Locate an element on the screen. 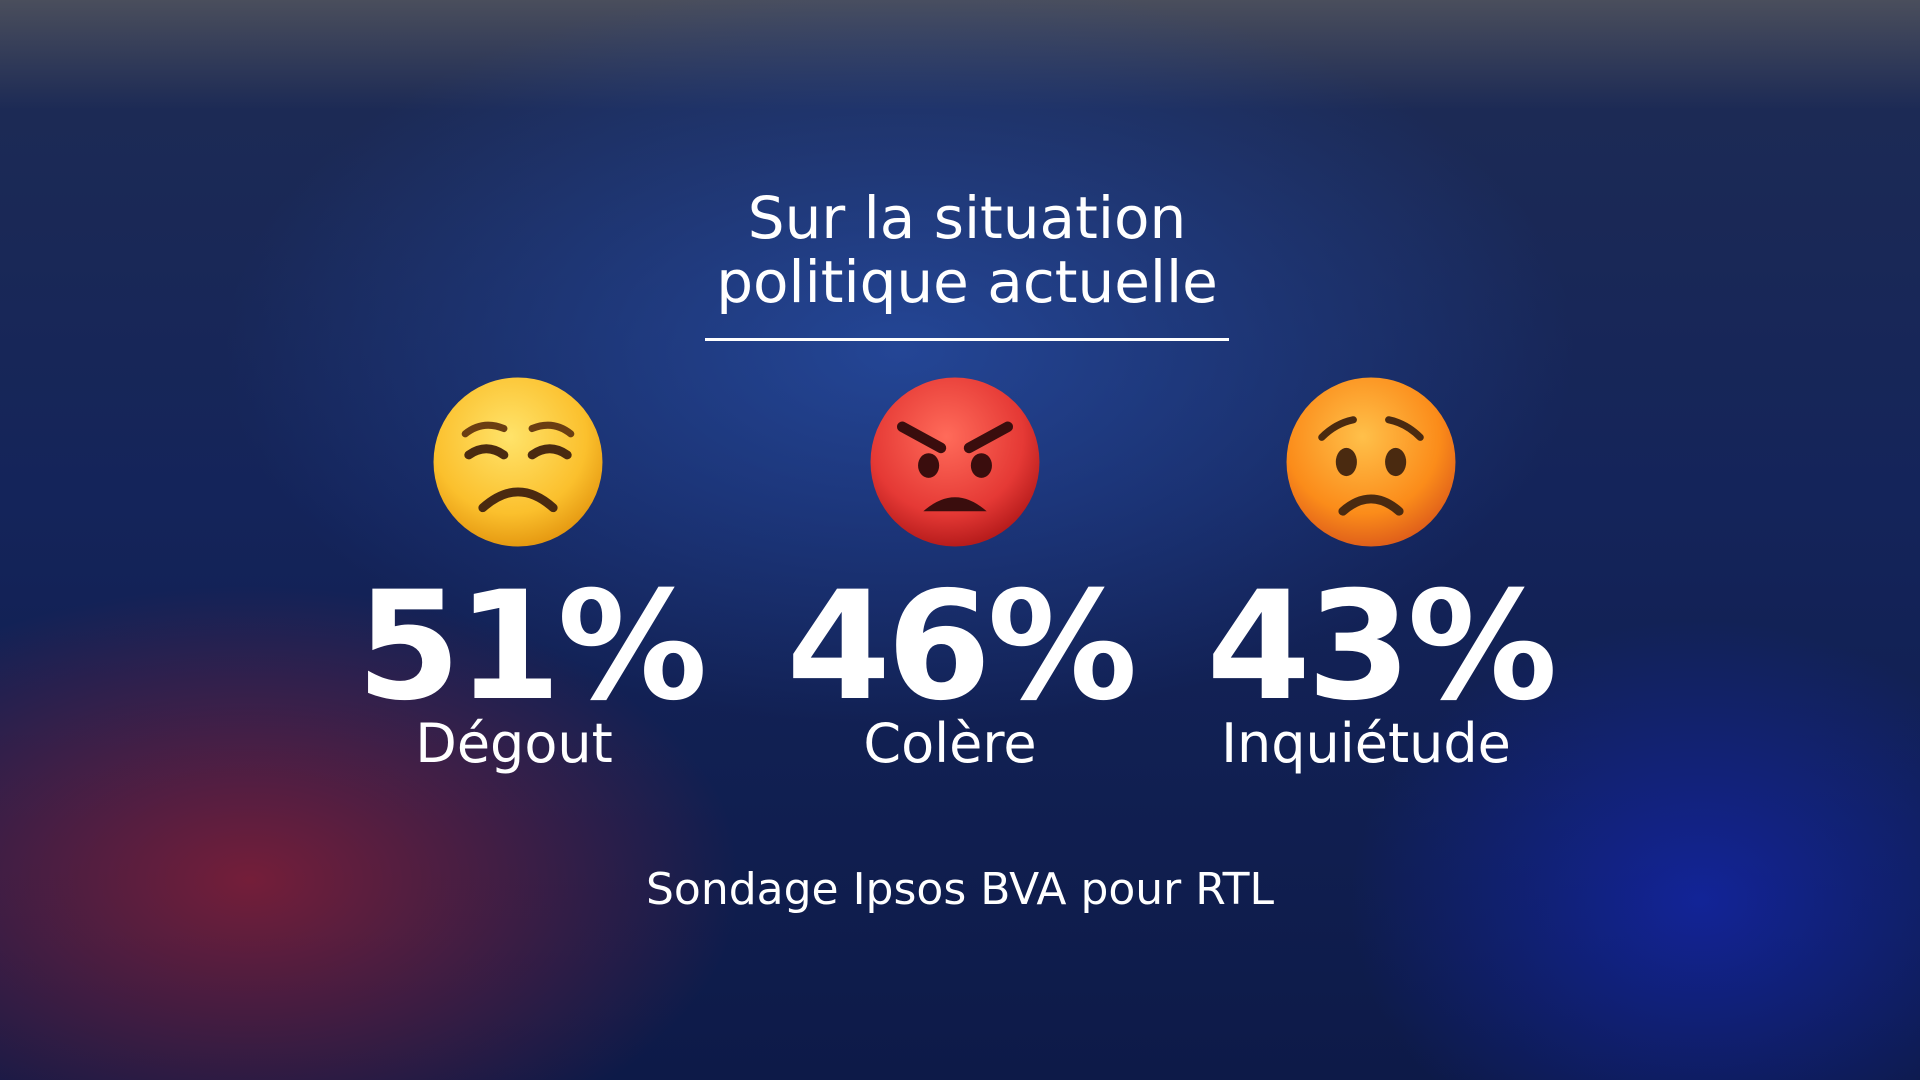 This screenshot has width=1920, height=1080. title: Sur la situation politique actuelle is located at coordinates (967, 250).